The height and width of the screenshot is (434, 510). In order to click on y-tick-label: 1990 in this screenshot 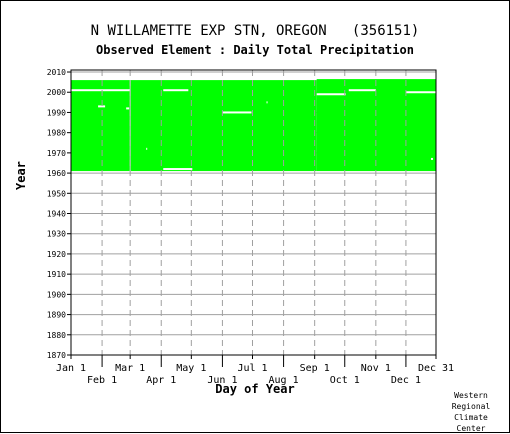, I will do `click(56, 112)`.